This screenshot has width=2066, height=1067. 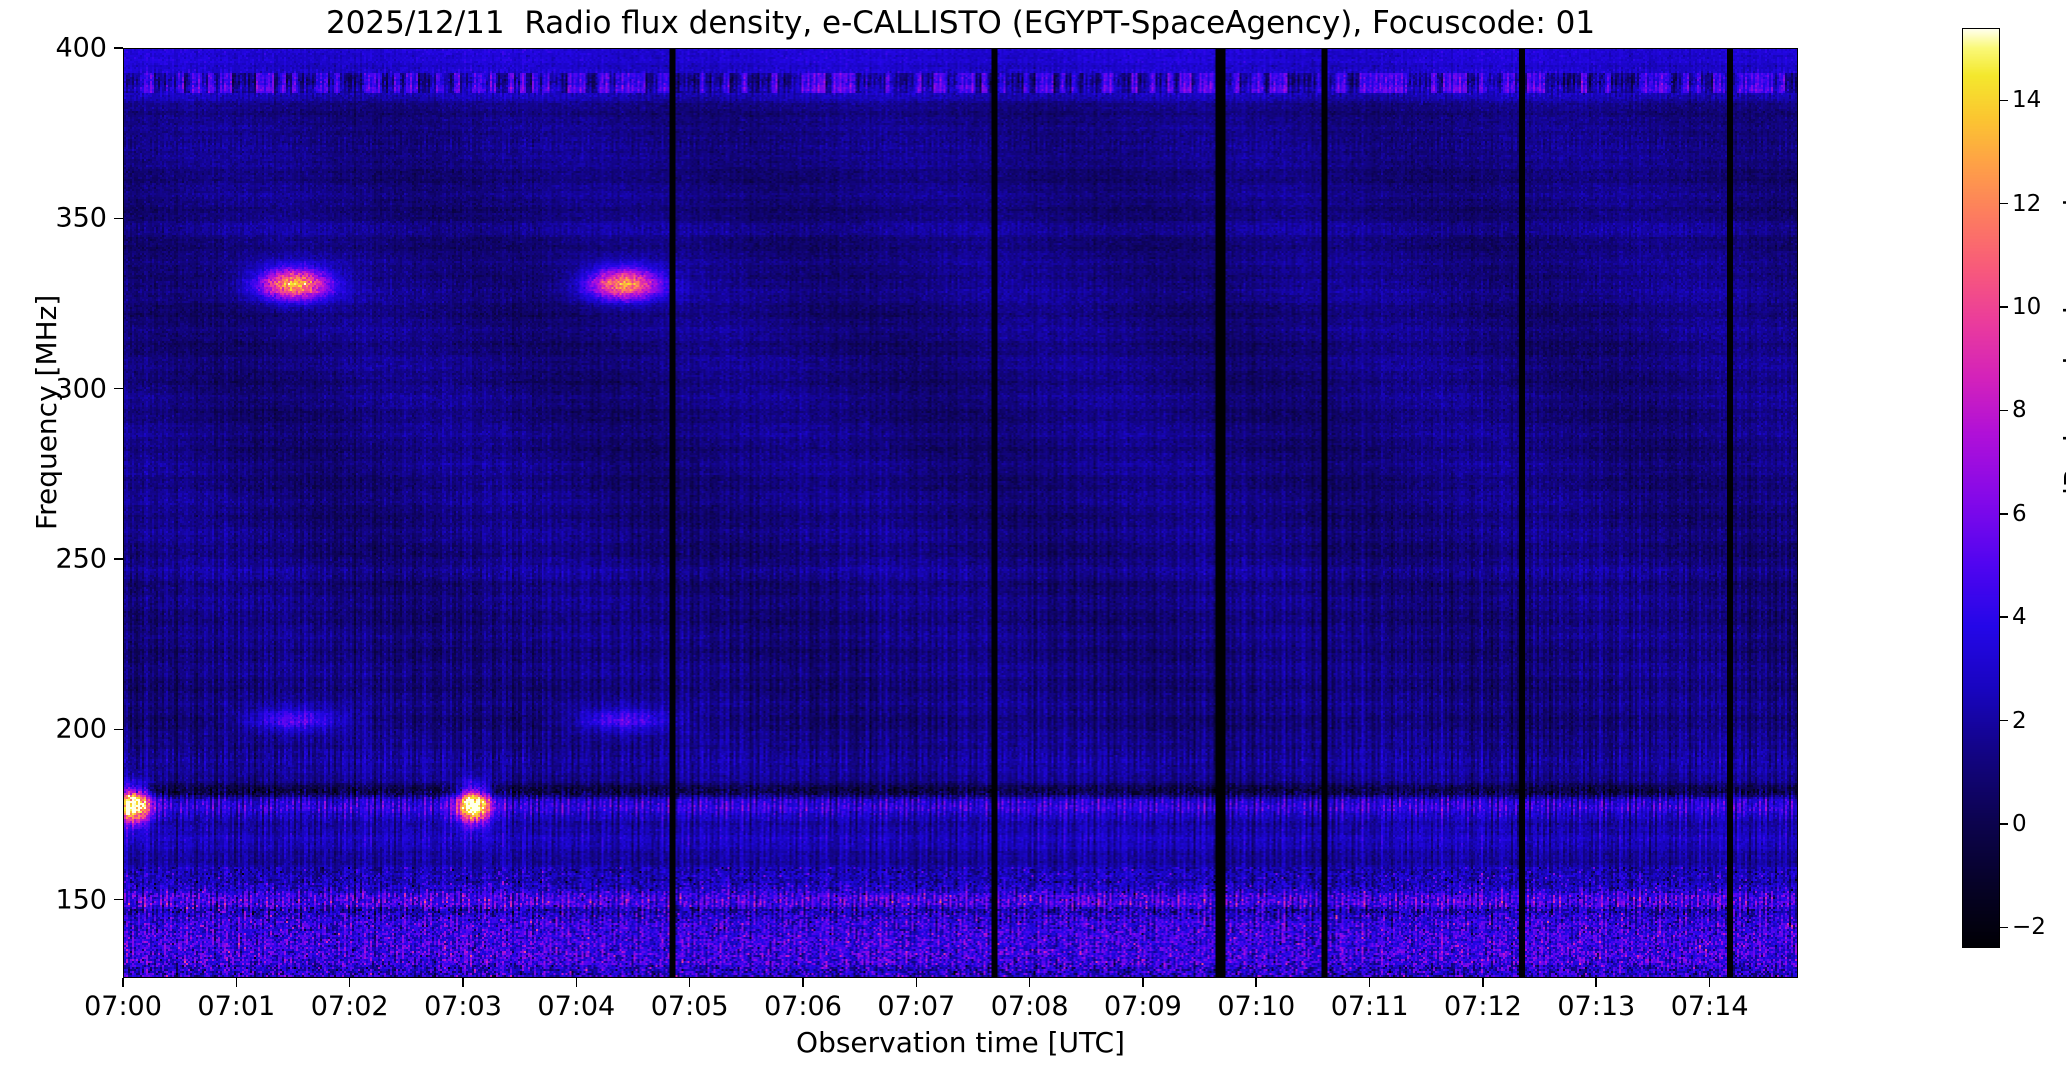 I want to click on x-tick-label: 07:02, so click(x=349, y=1006).